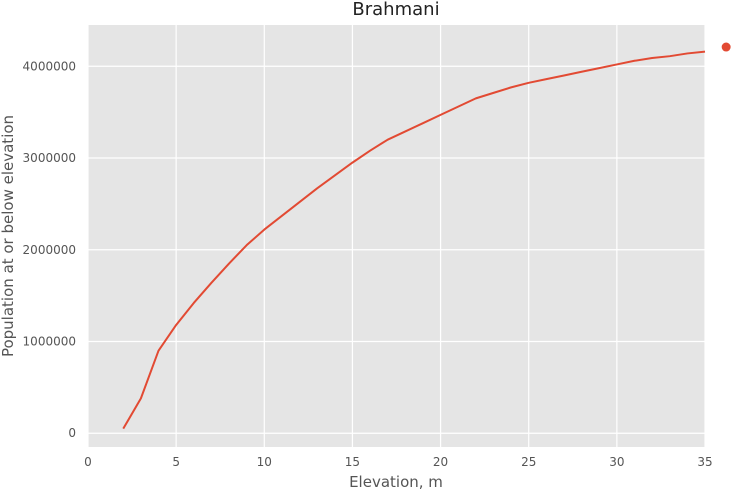  What do you see at coordinates (352, 462) in the screenshot?
I see `x-tick-label: 15` at bounding box center [352, 462].